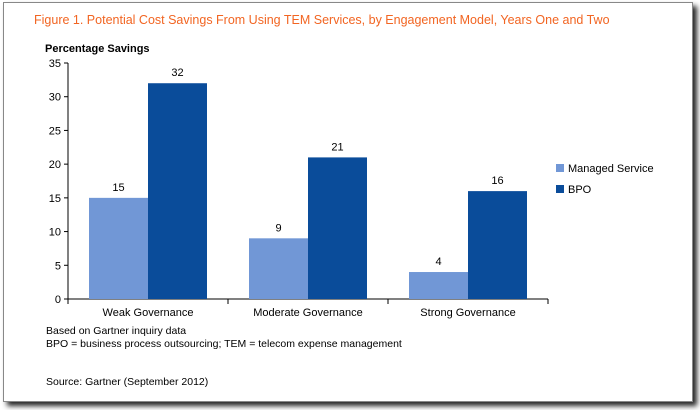  Describe the element at coordinates (605, 179) in the screenshot. I see `legend: Managed Service BPO` at that location.